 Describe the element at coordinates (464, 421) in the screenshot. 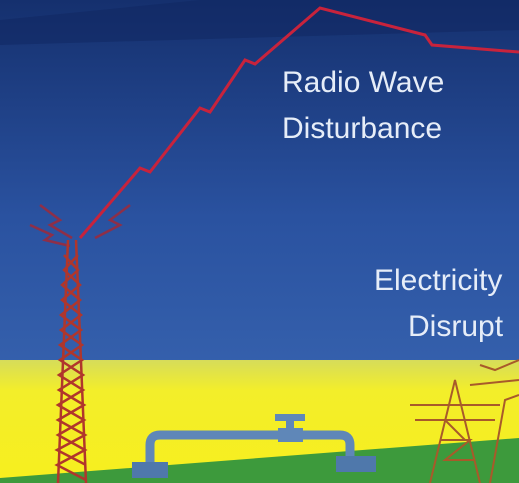

I see `power-pylons` at that location.